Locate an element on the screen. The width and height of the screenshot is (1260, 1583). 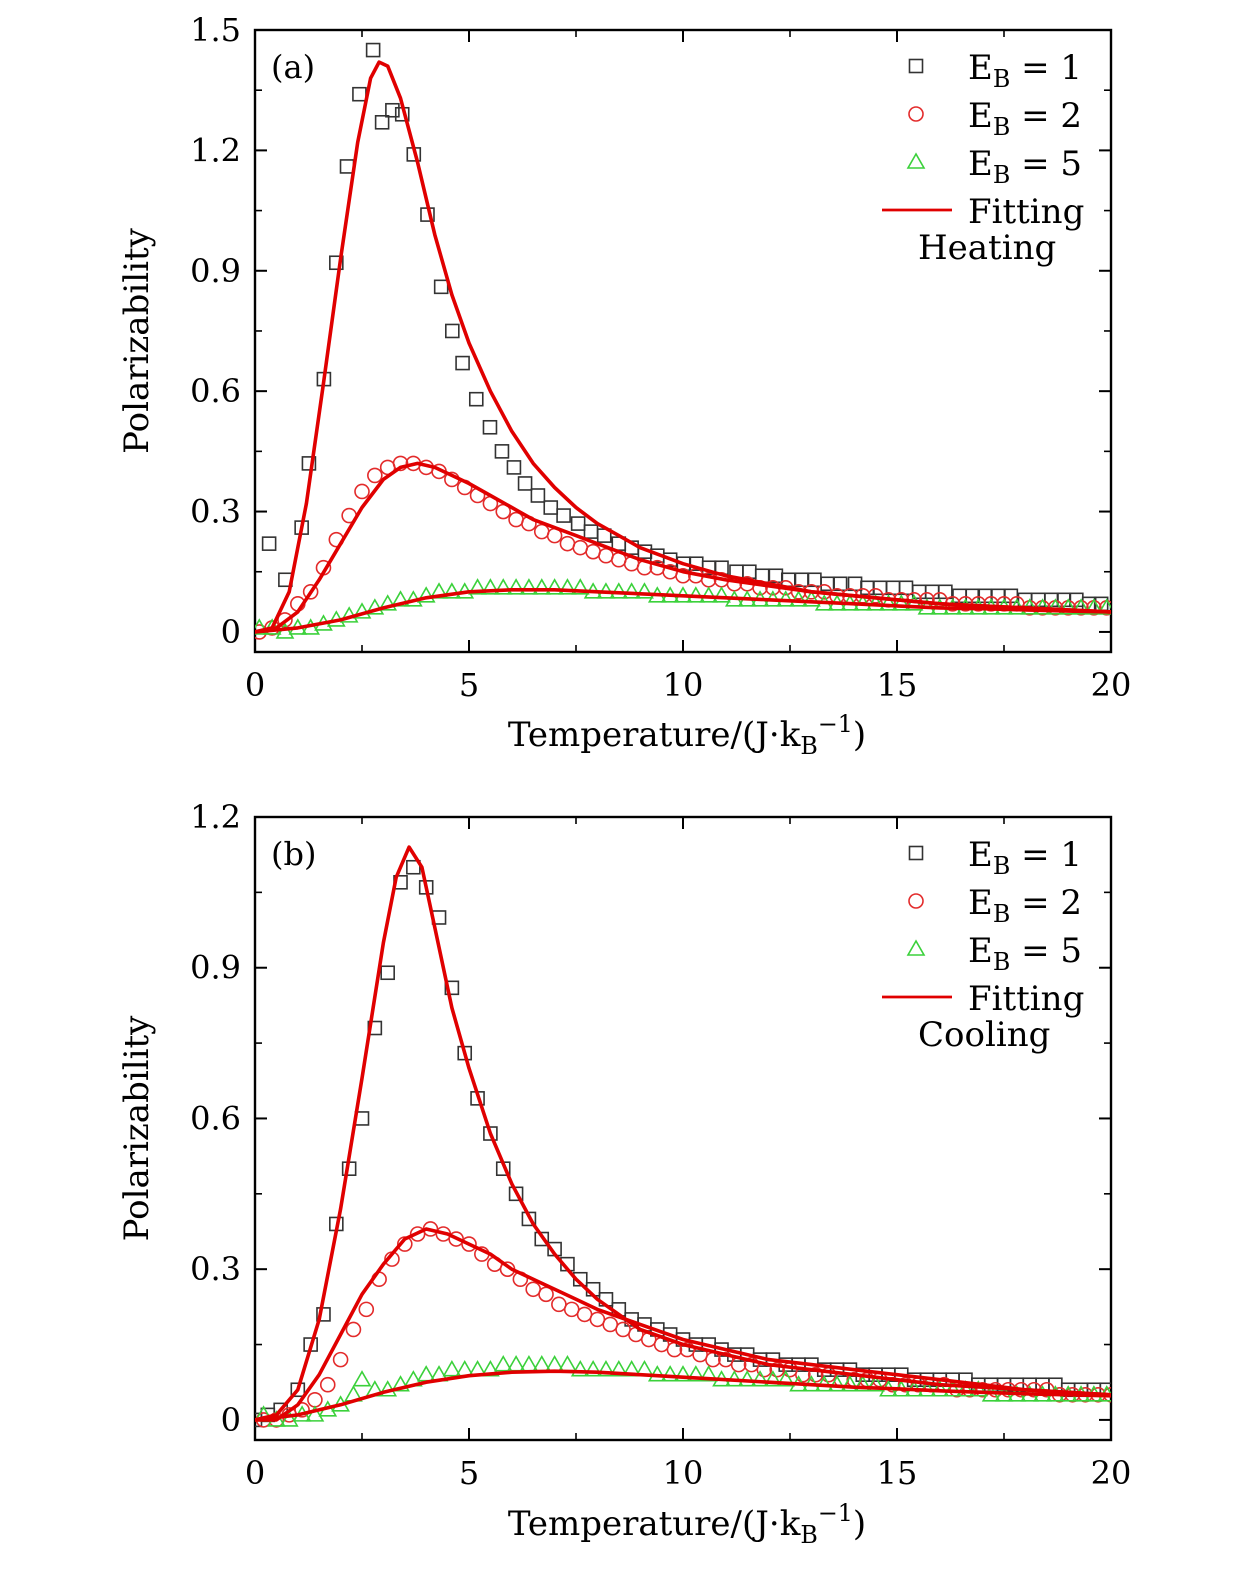
panel-b-legend-eb2-marker is located at coordinates (916, 901).